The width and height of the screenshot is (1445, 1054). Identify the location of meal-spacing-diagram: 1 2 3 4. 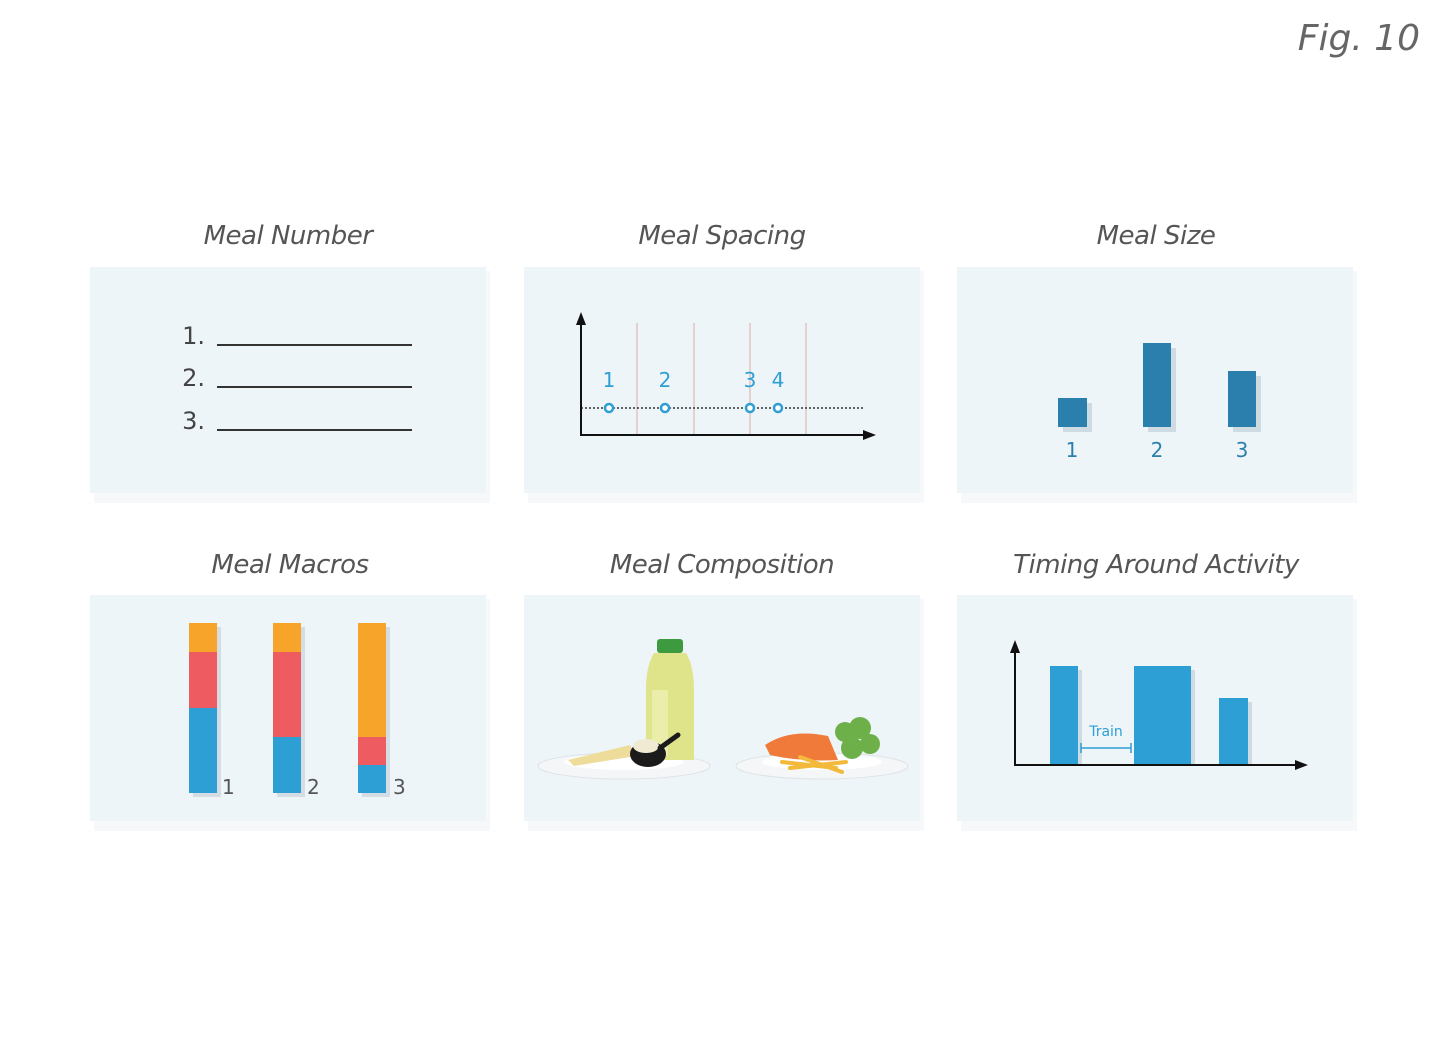
(726, 376).